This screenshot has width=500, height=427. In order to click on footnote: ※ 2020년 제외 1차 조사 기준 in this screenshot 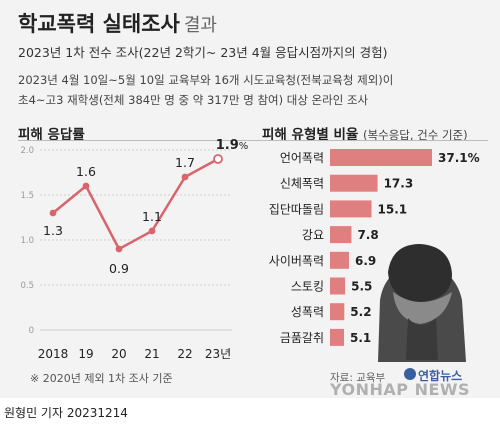, I will do `click(101, 378)`.